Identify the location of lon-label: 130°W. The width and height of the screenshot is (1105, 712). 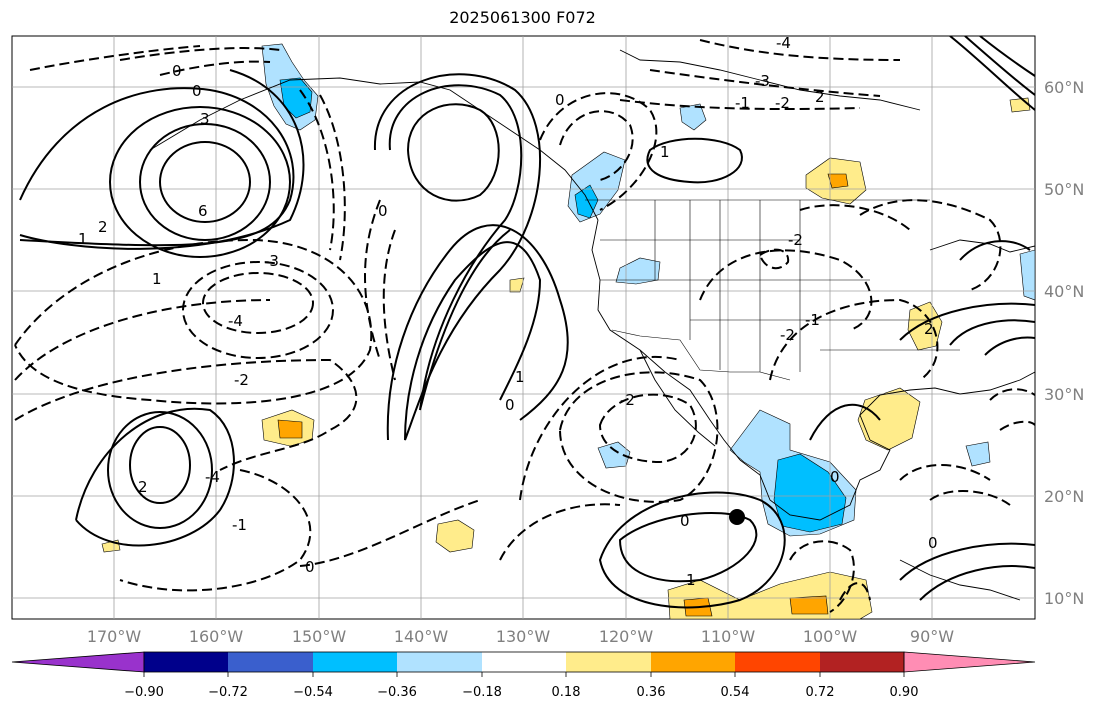
(523, 636).